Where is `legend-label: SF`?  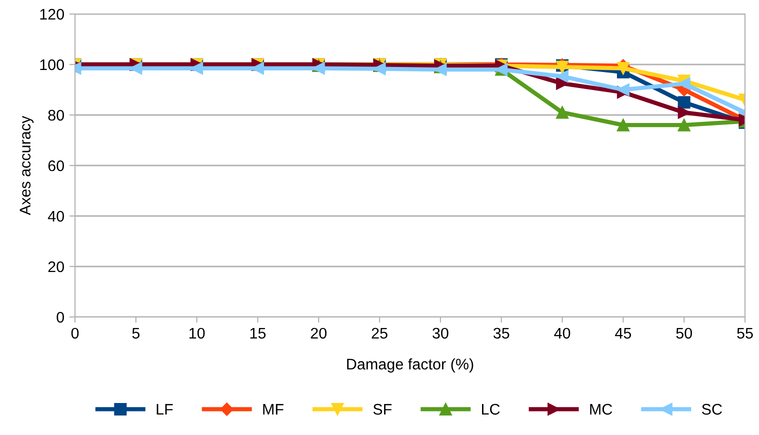
legend-label: SF is located at coordinates (382, 409).